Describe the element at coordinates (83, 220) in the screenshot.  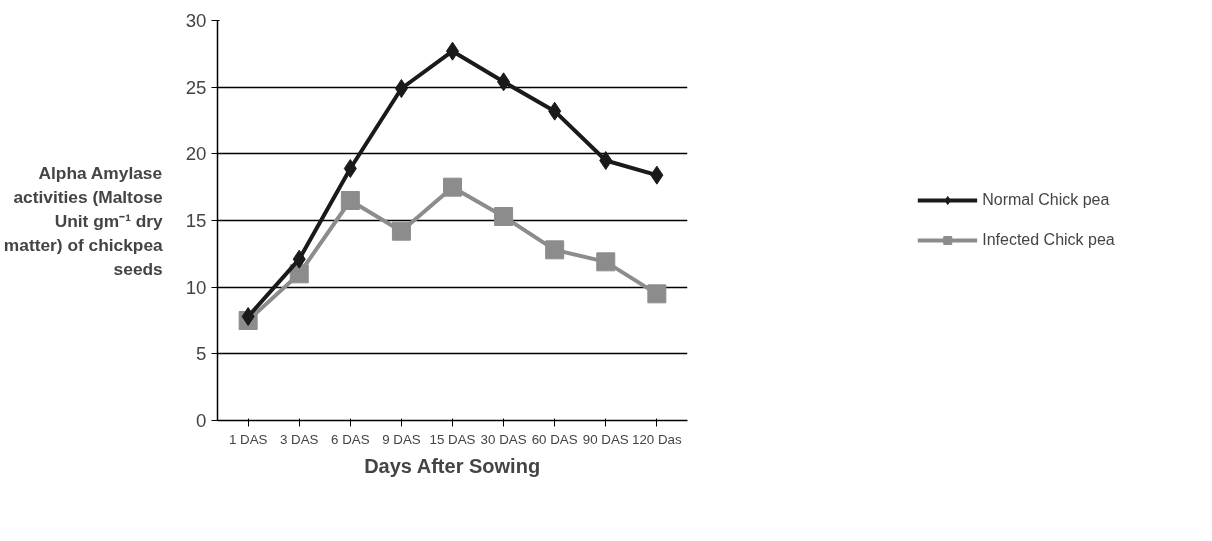
I see `y-axis-title: Alpha Amylase activities (Maltose Unit gm⁻¹ dry matter) of chickpea seeds` at that location.